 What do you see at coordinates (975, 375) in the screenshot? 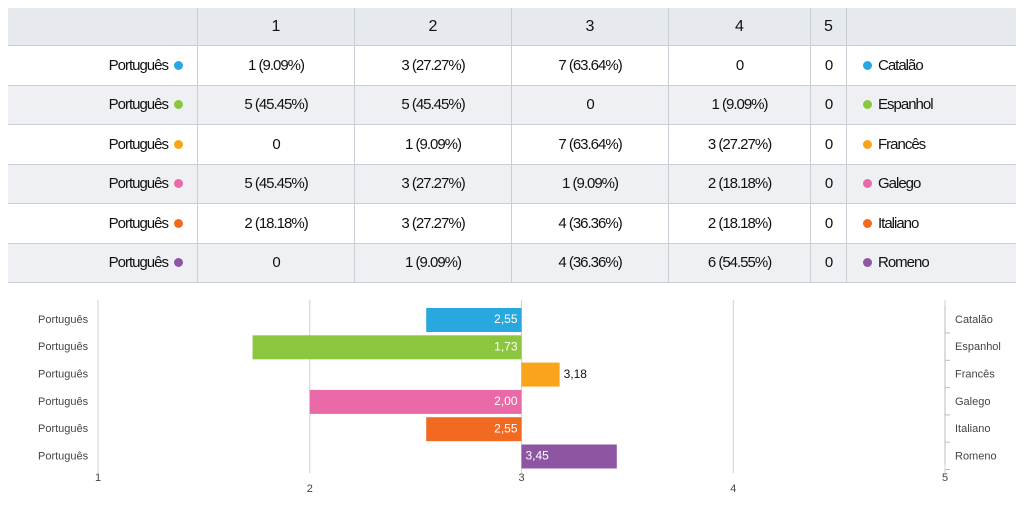
I see `category-label: Francês` at bounding box center [975, 375].